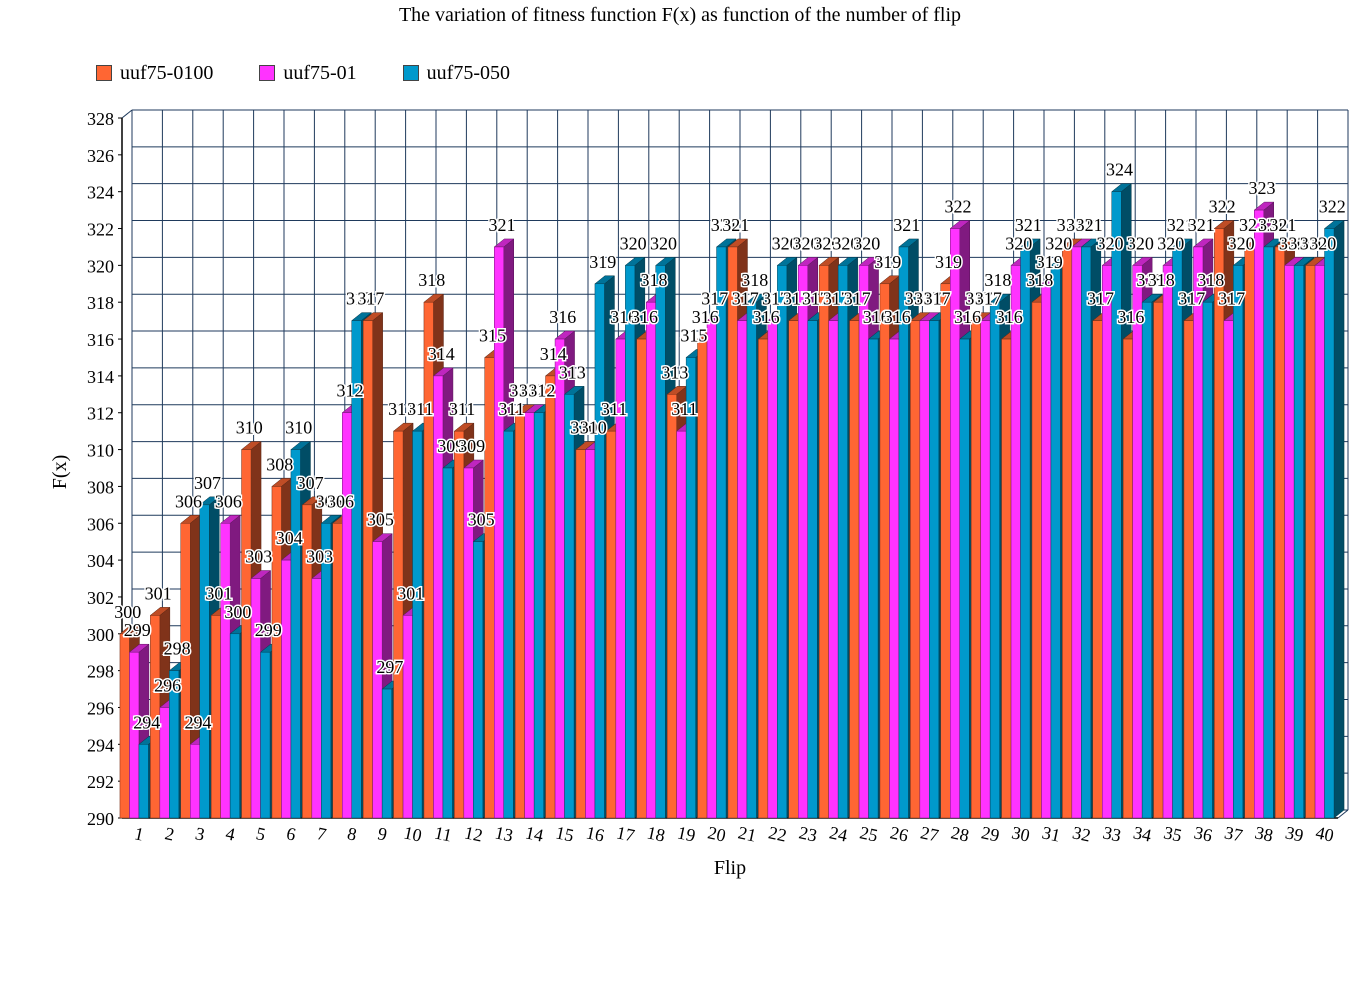  I want to click on x-axis-title: Flip, so click(730, 868).